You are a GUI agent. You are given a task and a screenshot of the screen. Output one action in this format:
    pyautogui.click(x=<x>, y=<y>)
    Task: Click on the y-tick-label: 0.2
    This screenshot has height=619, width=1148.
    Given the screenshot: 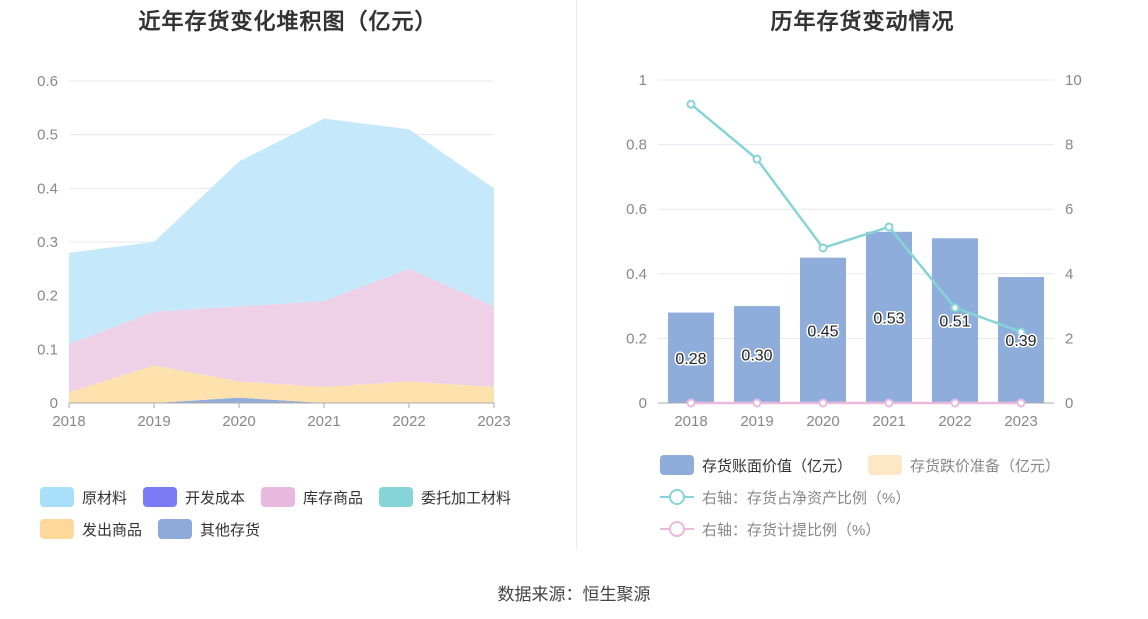 What is the action you would take?
    pyautogui.click(x=47, y=296)
    